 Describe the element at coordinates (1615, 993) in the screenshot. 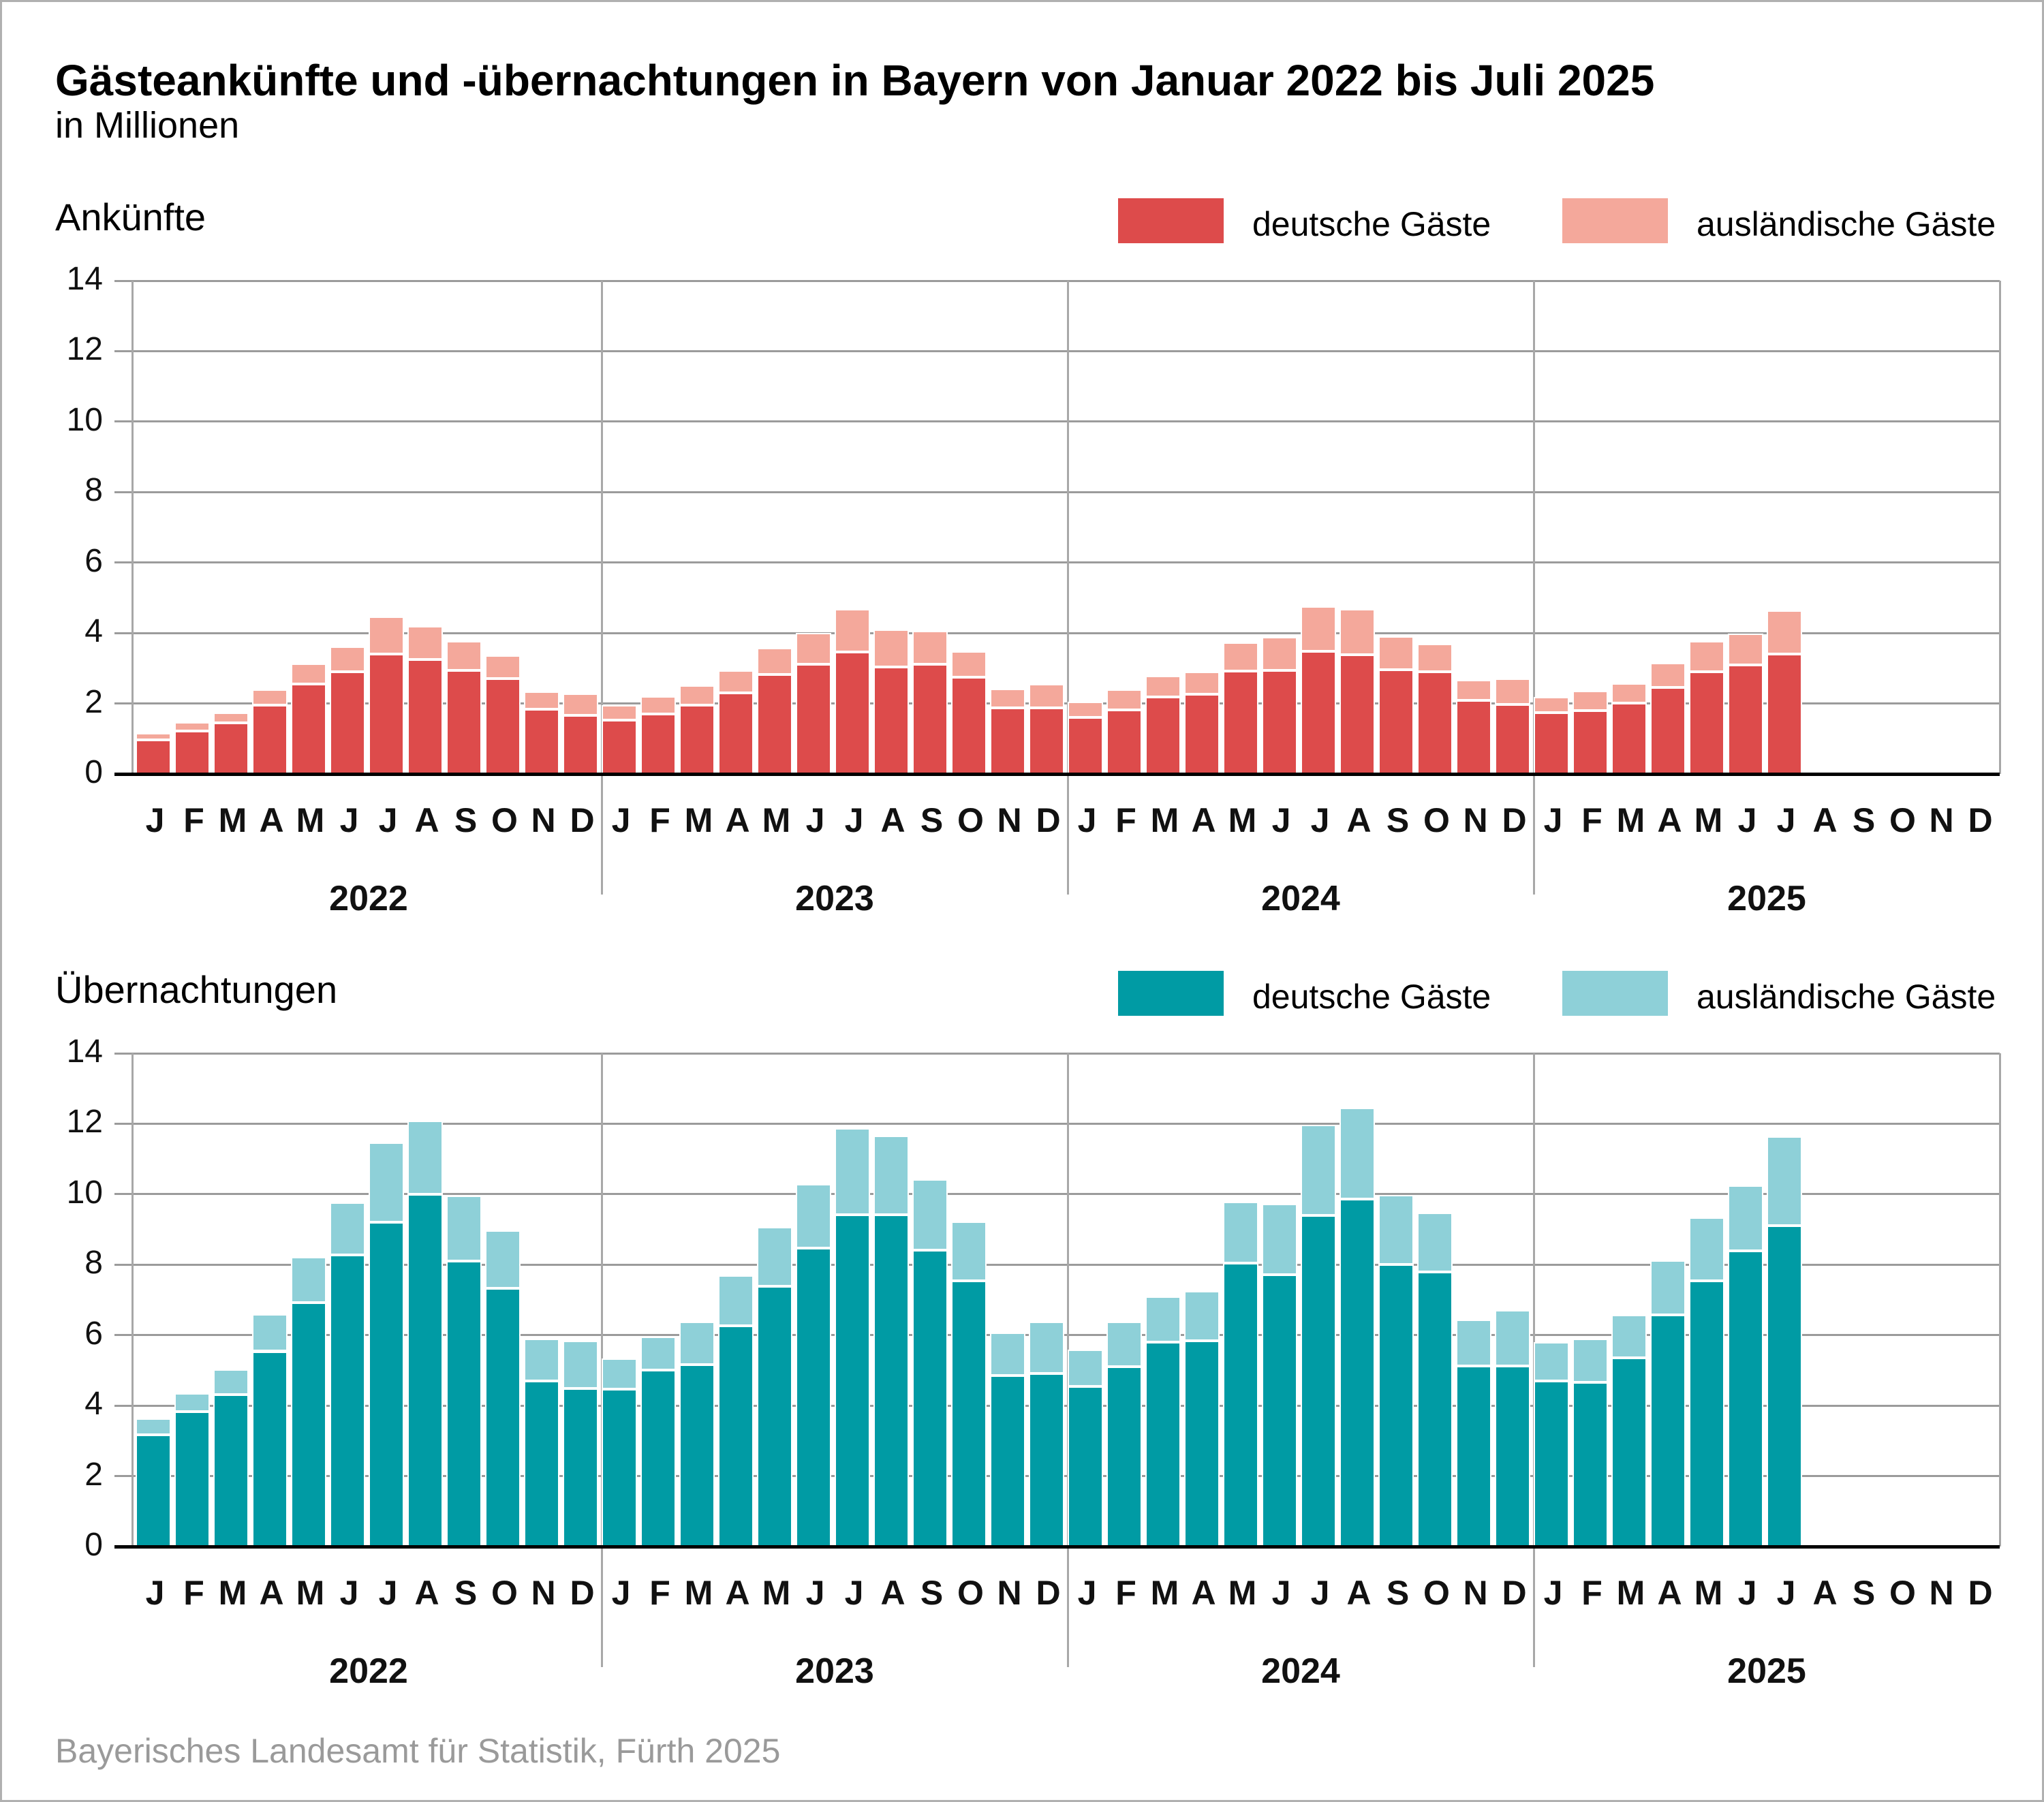

I see `legend-swatch-overnights-foreign` at that location.